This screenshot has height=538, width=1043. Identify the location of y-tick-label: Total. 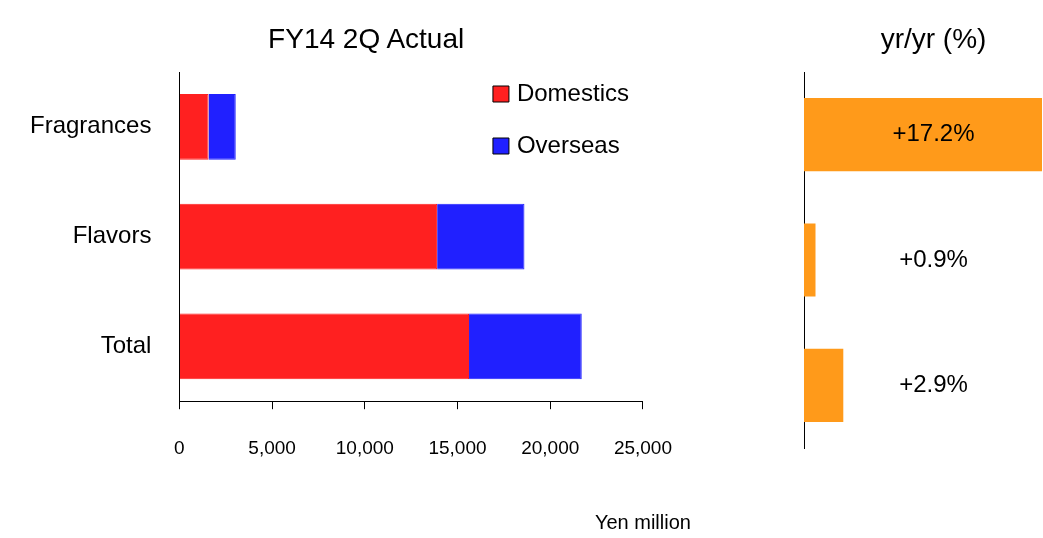
(126, 344).